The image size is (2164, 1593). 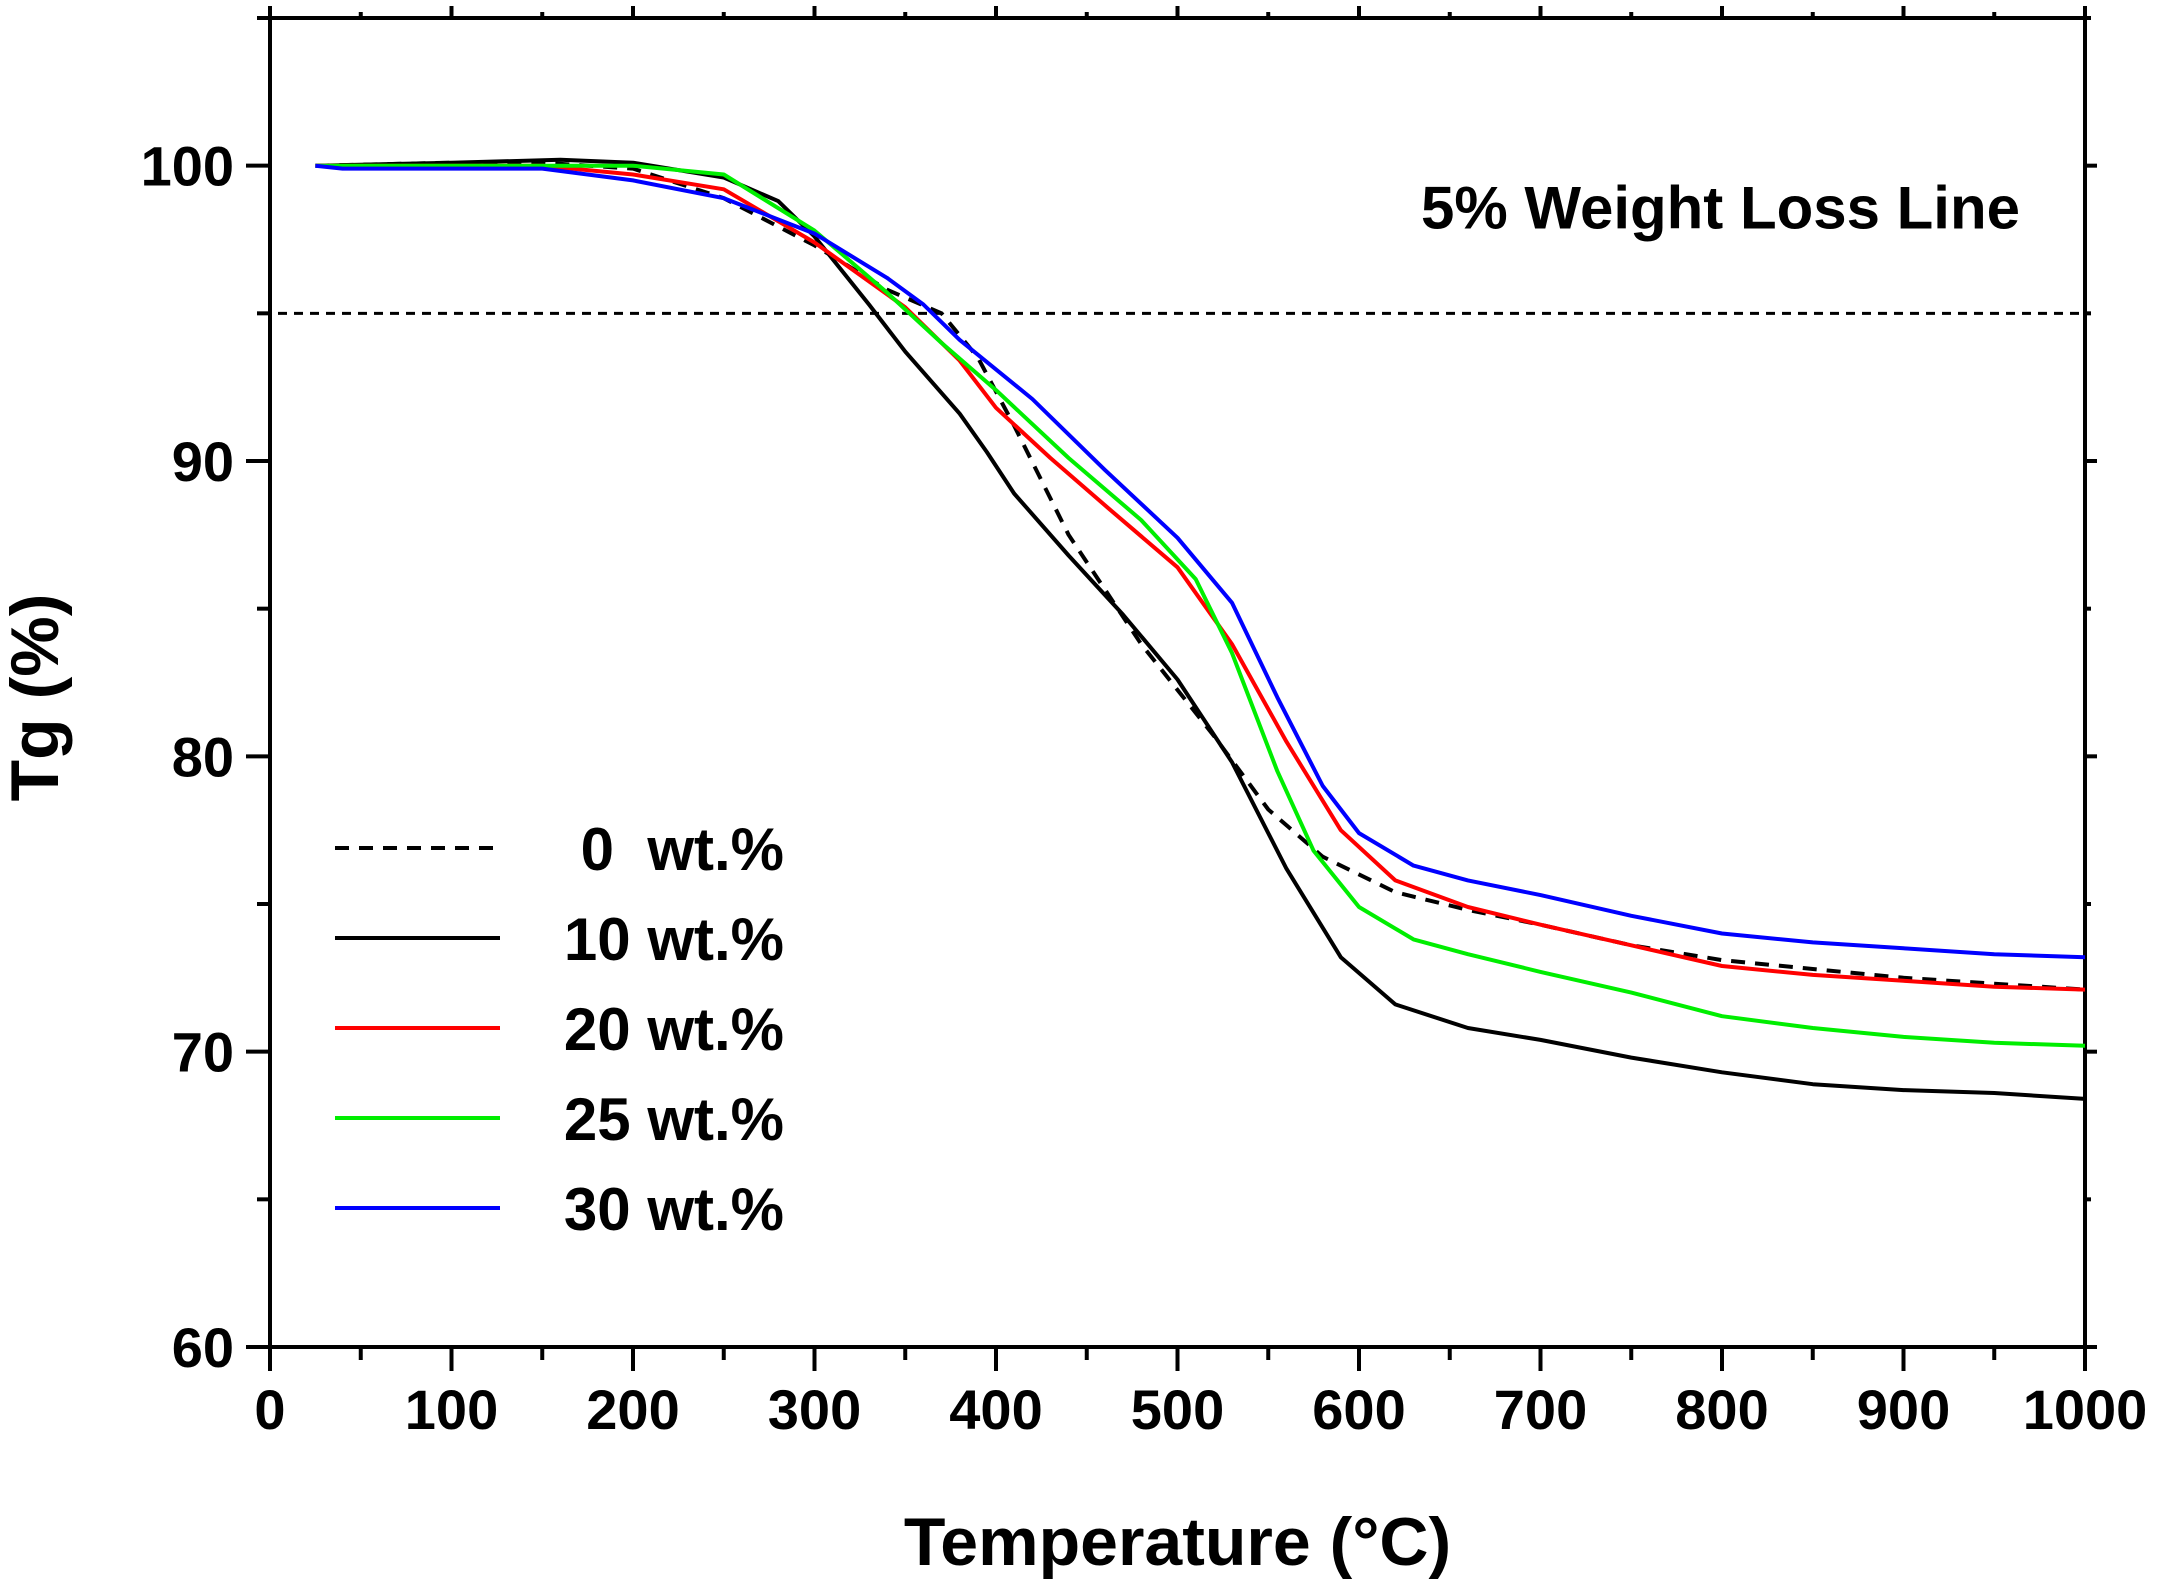 I want to click on legend-label-4: 30 wt.%, so click(x=674, y=1209).